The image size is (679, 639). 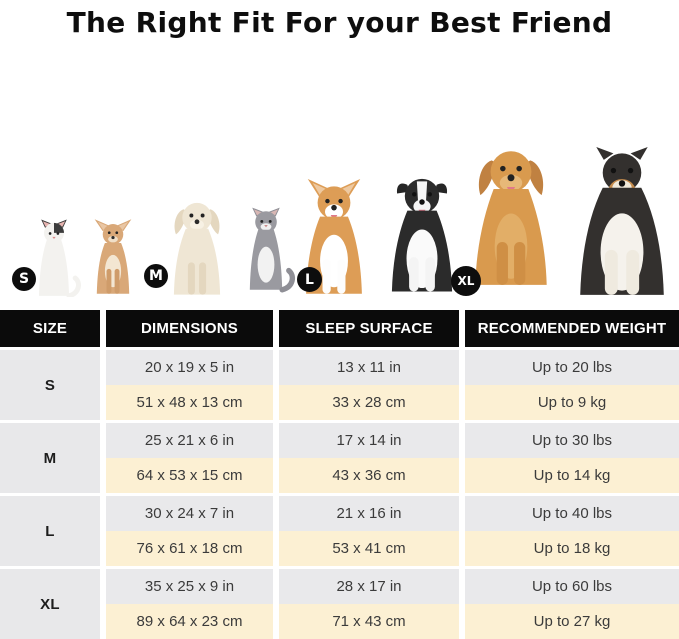 What do you see at coordinates (569, 215) in the screenshot?
I see `pet-group-xl` at bounding box center [569, 215].